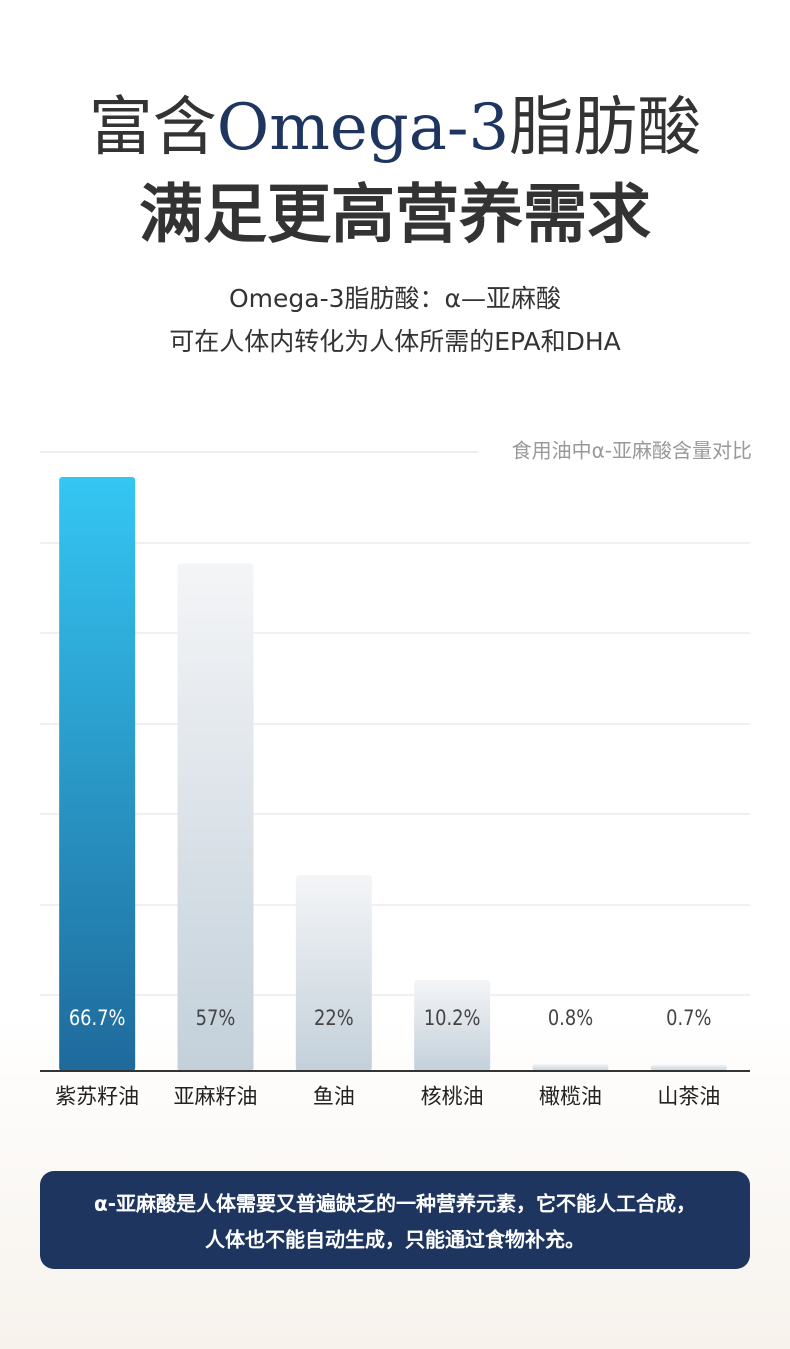 The image size is (790, 1349). Describe the element at coordinates (216, 1018) in the screenshot. I see `value-label: 57%` at that location.